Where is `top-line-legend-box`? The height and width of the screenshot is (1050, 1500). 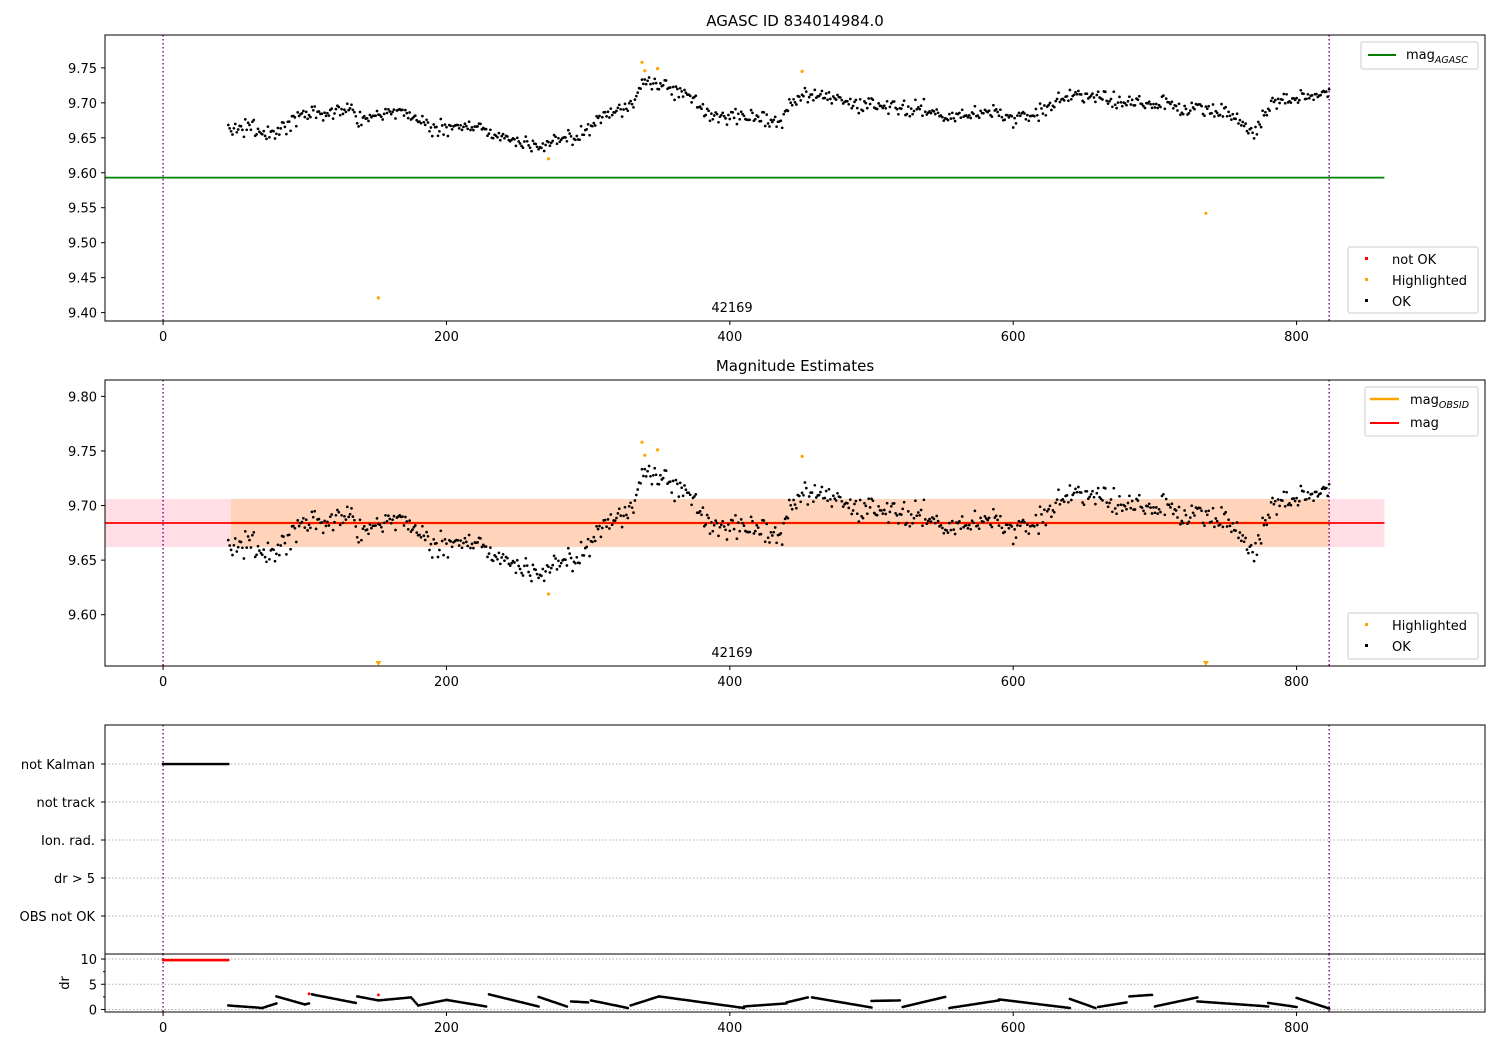
top-line-legend-box is located at coordinates (1419, 55).